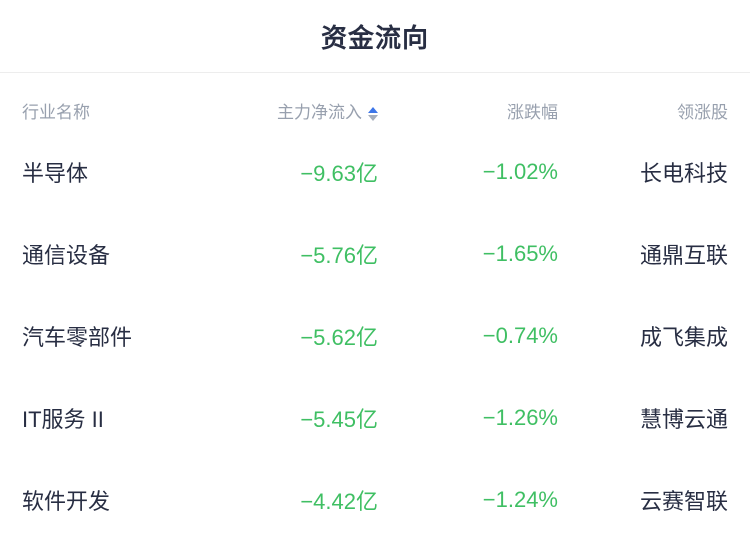 The width and height of the screenshot is (750, 548). What do you see at coordinates (339, 337) in the screenshot?
I see `main-net-inflow-value: −5.62亿` at bounding box center [339, 337].